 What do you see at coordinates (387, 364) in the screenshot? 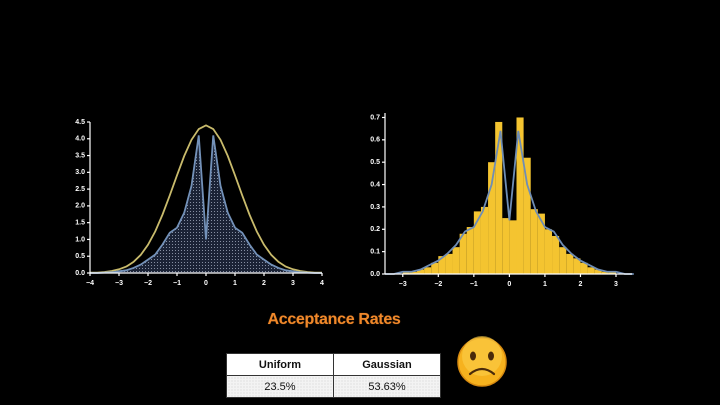
I see `header-cell: Gaussian` at bounding box center [387, 364].